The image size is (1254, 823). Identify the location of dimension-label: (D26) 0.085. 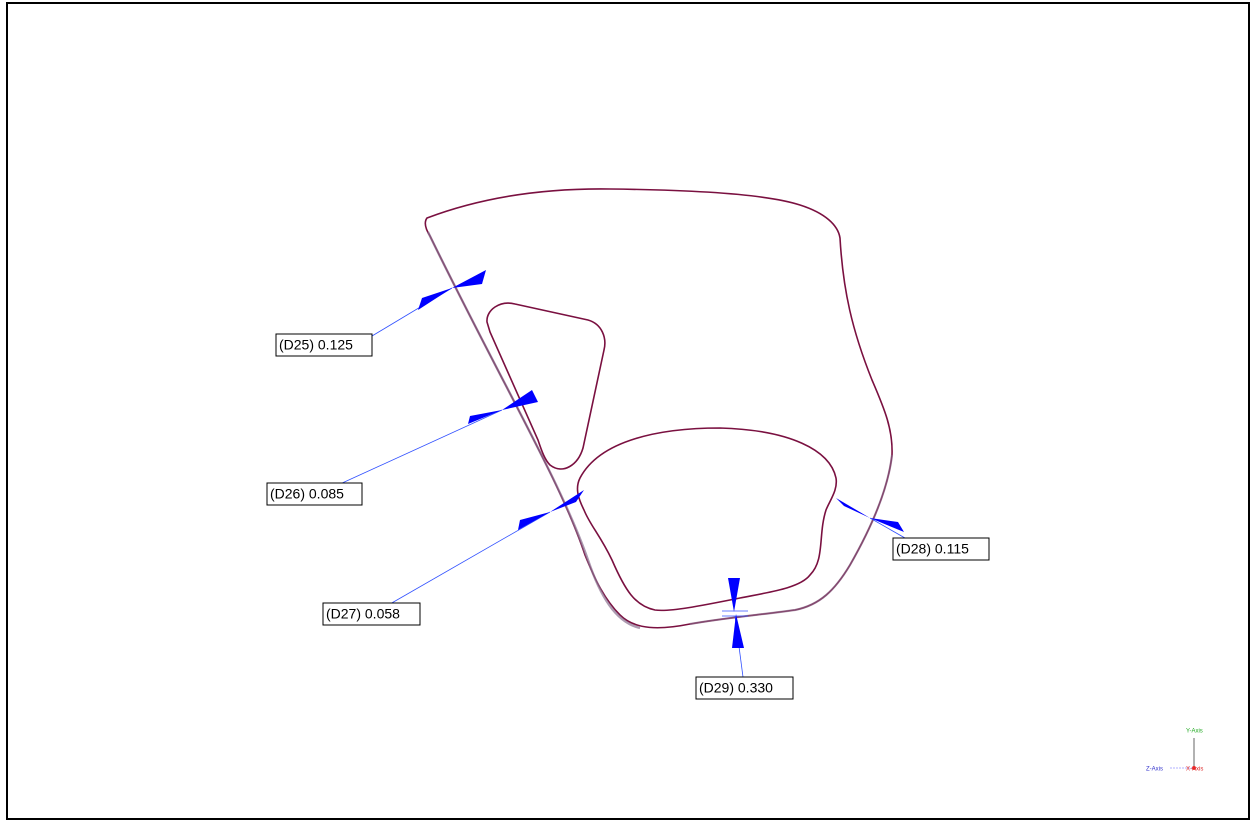
(307, 494).